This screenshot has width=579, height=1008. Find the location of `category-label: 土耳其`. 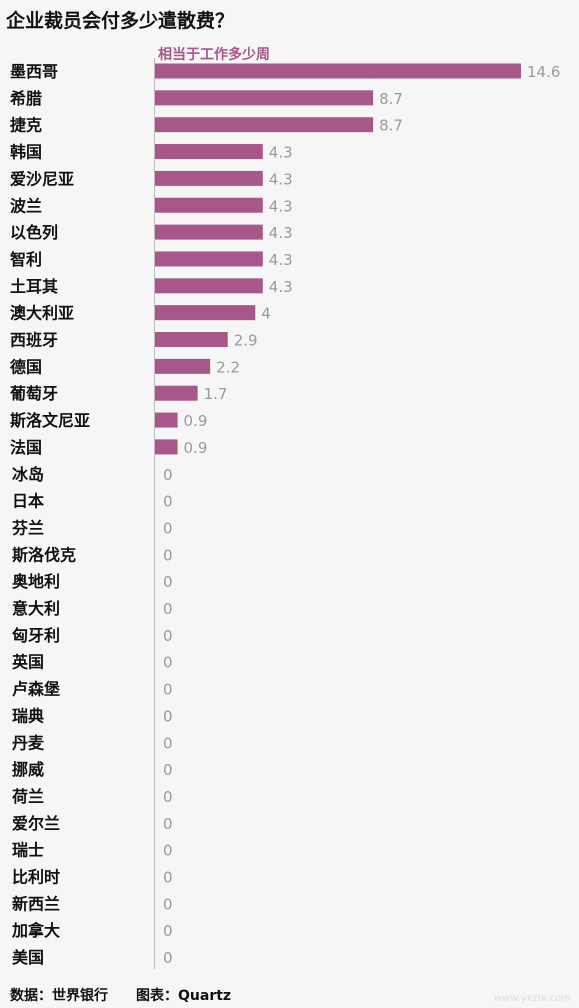

category-label: 土耳其 is located at coordinates (34, 286).